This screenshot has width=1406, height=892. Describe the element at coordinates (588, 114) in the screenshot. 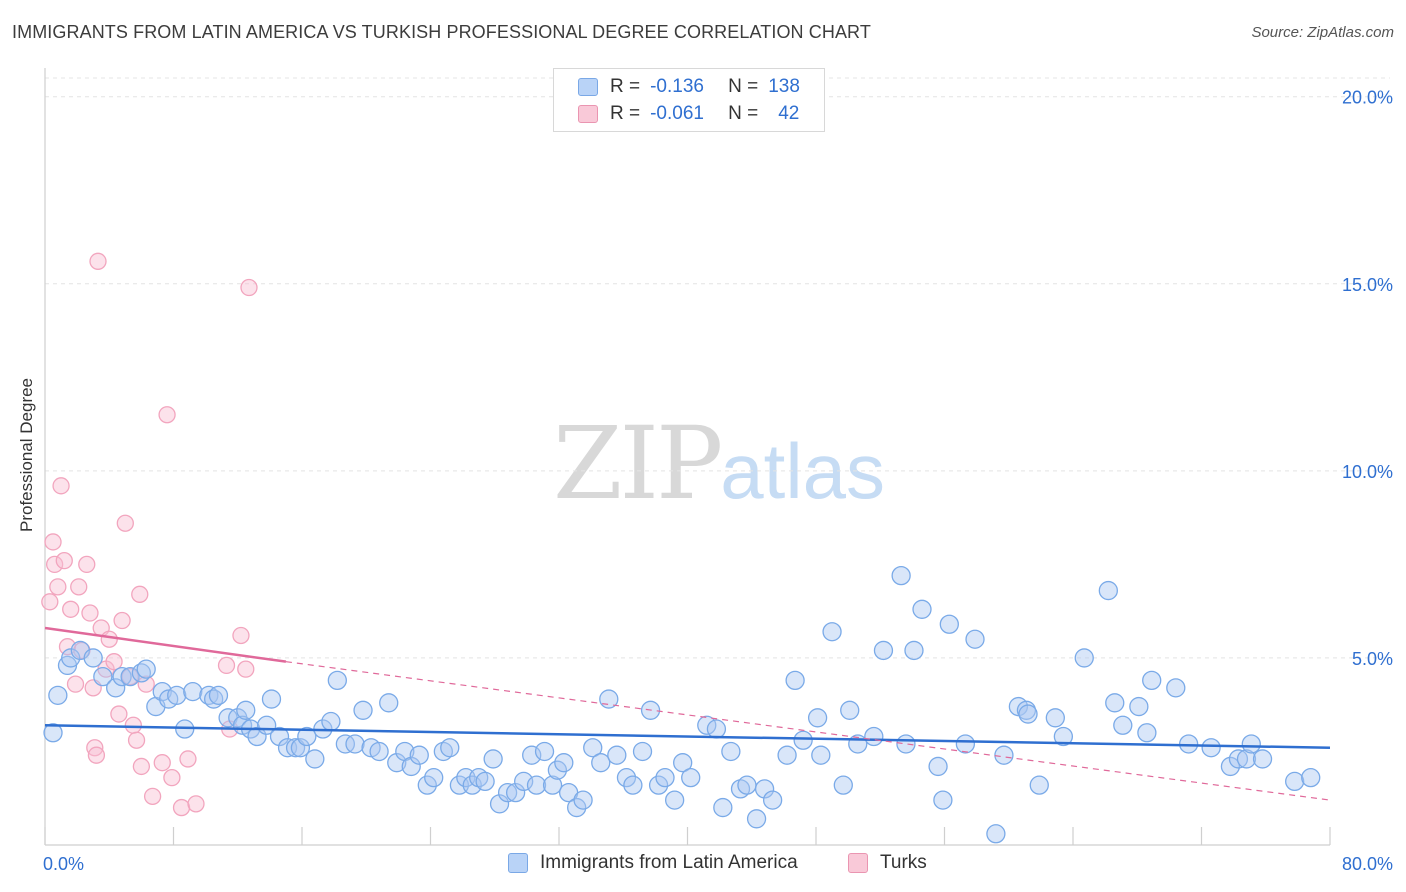

I see `legend-swatch-pink` at that location.